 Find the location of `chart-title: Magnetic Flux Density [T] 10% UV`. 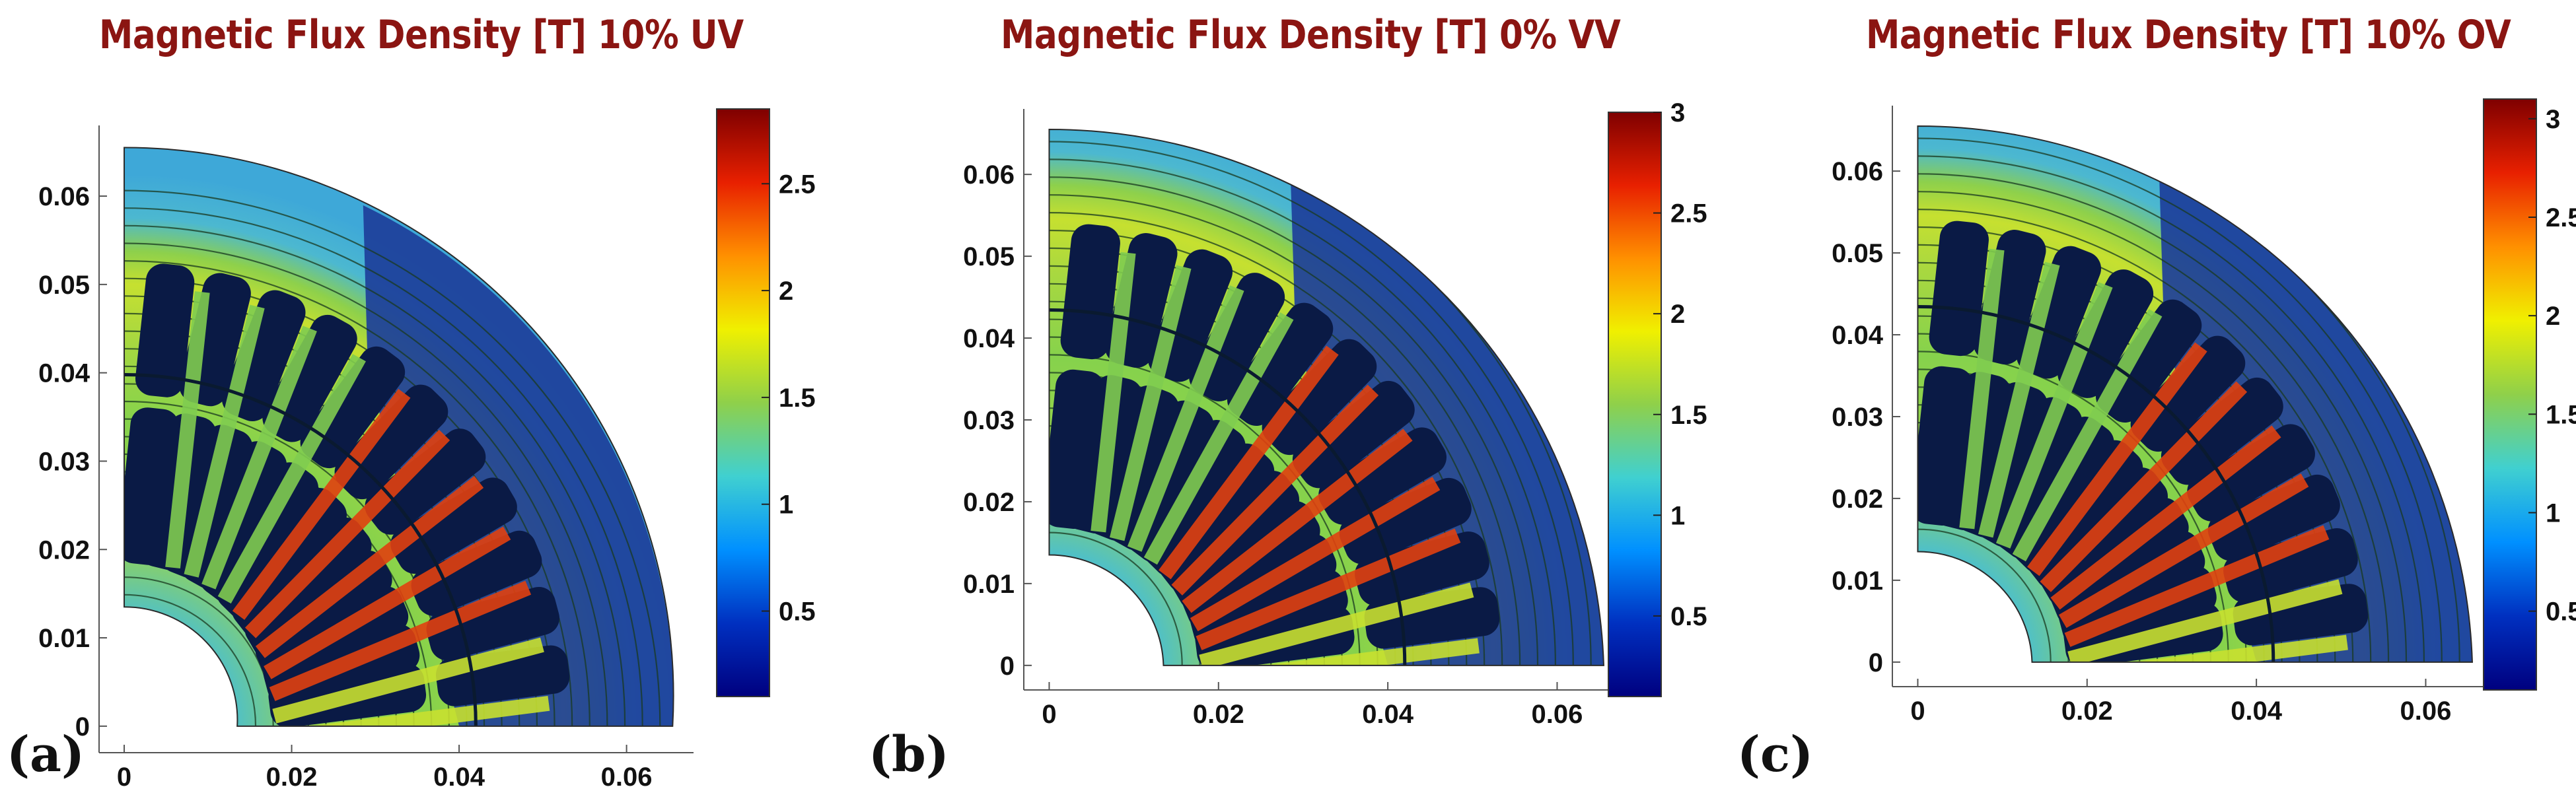

chart-title: Magnetic Flux Density [T] 10% UV is located at coordinates (422, 35).